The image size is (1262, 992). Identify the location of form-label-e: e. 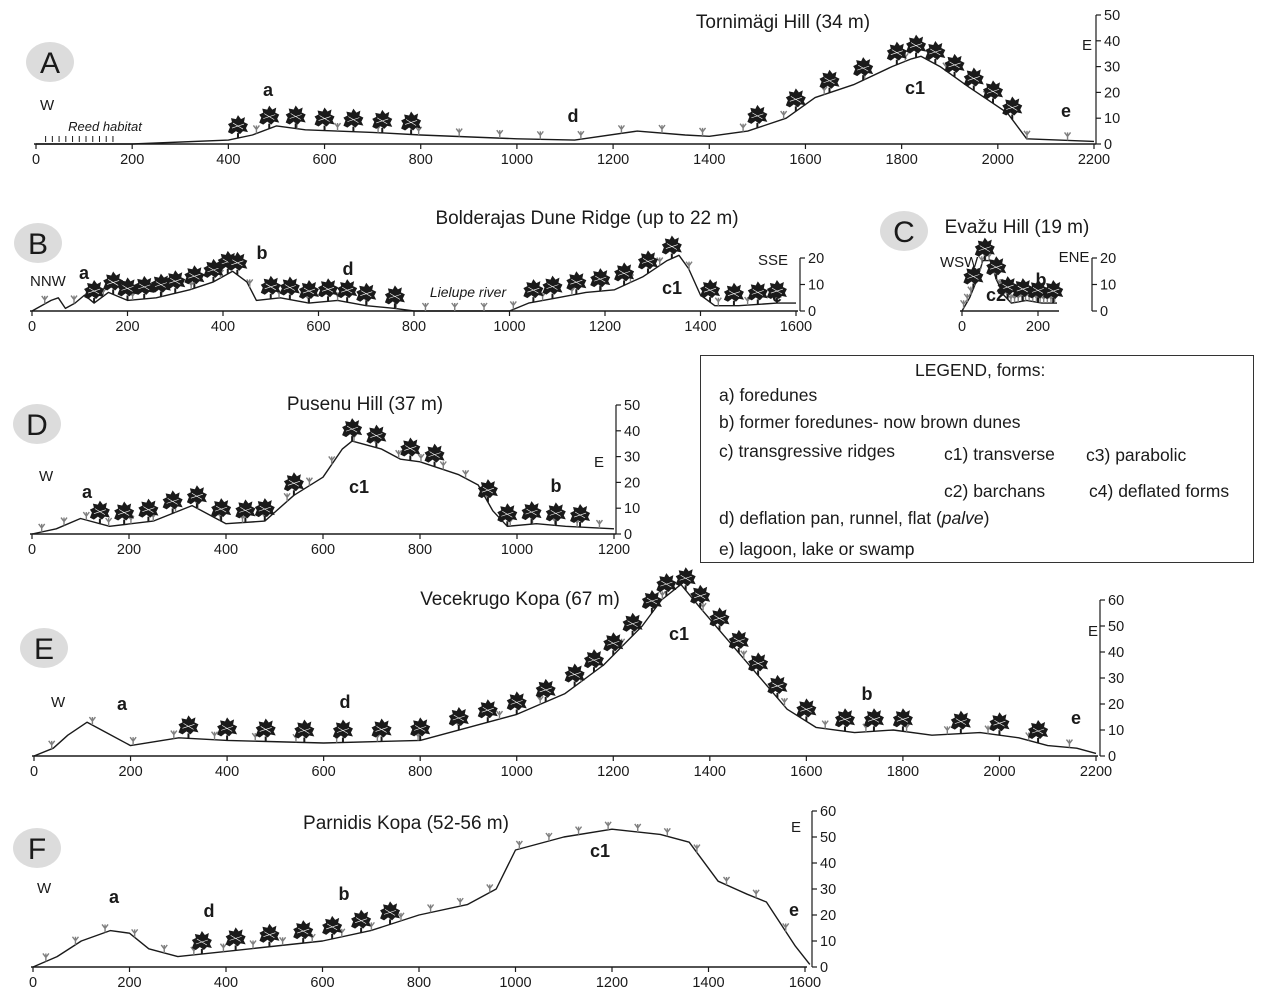
(777, 296).